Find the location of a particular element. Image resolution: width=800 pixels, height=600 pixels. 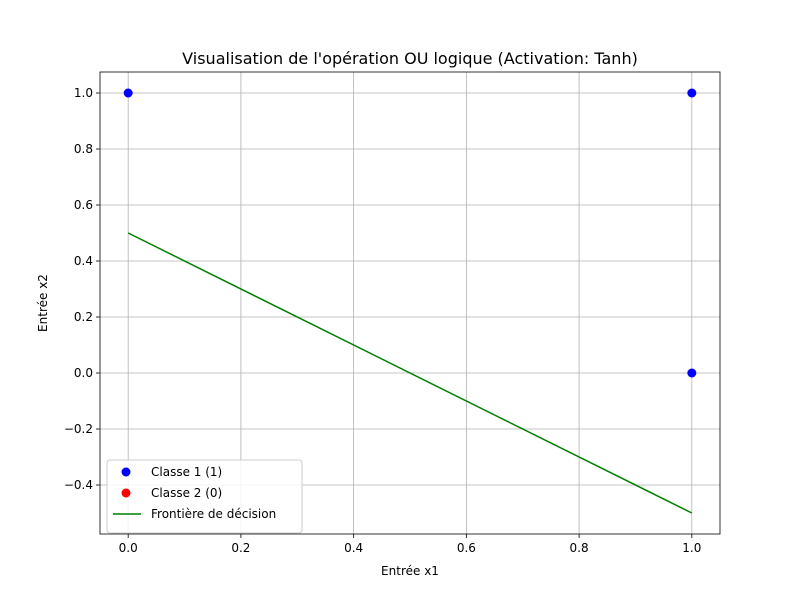

y-axis-ticks: −0.4 −0.2 0.0 0.2 0.4 0.6 0.8 1.0 is located at coordinates (82, 289).